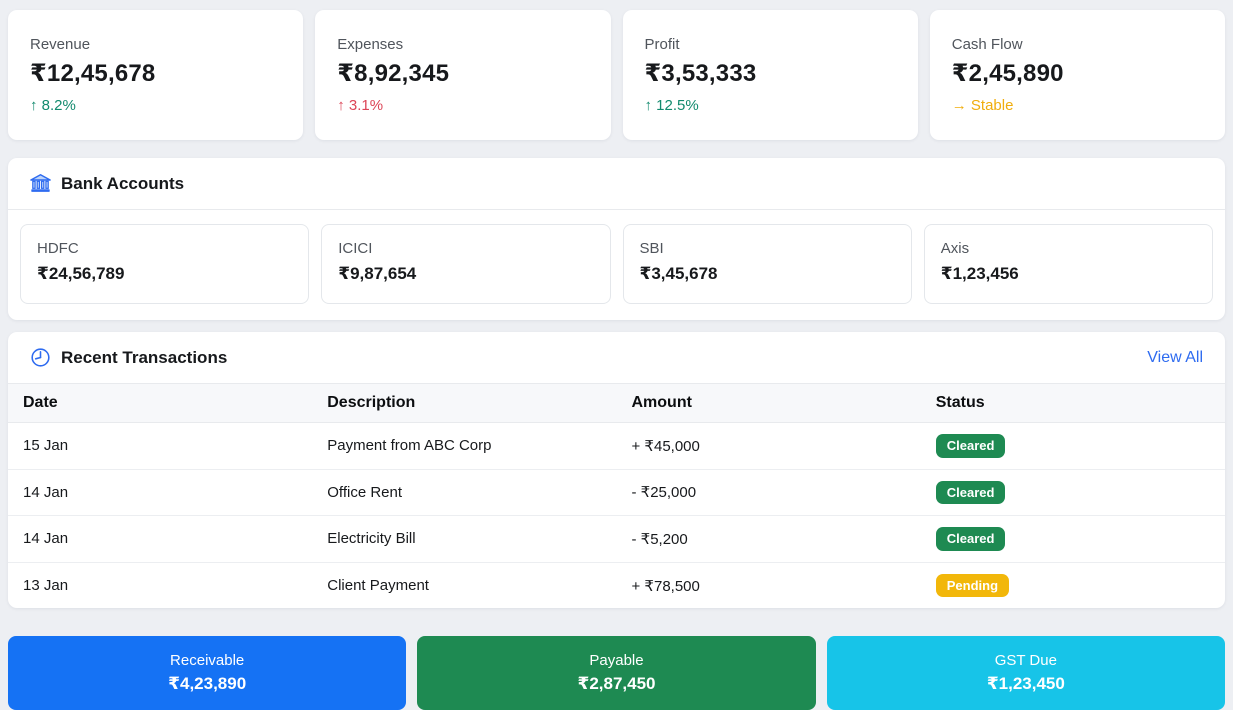  Describe the element at coordinates (768, 493) in the screenshot. I see `tx-amount: - ₹25,000` at that location.